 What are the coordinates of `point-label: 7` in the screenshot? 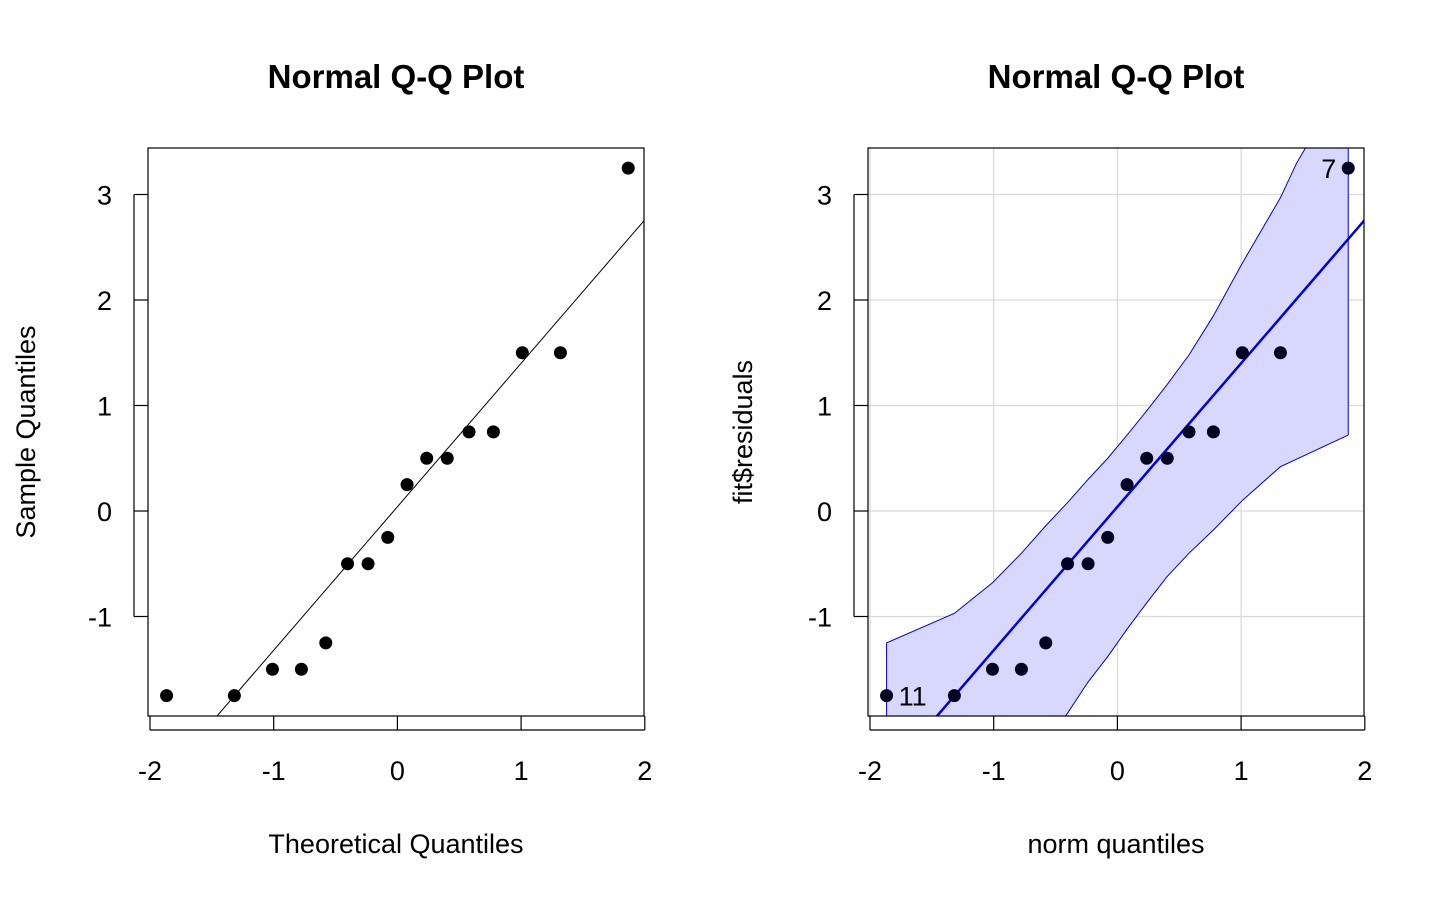 It's located at (1328, 169).